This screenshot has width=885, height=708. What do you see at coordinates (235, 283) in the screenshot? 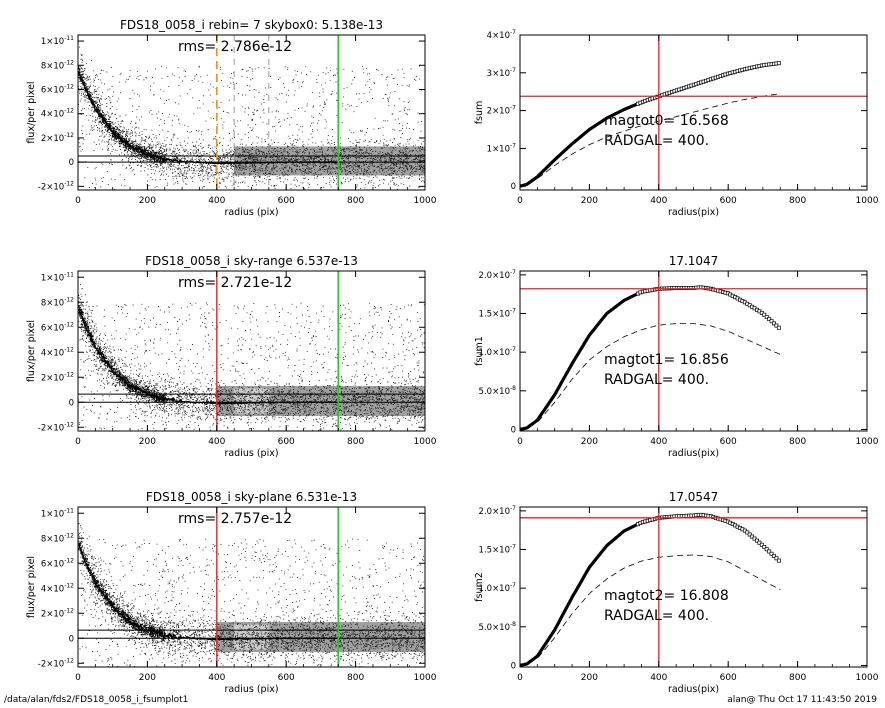
I see `rms-label: rms= 2.721e-12` at bounding box center [235, 283].